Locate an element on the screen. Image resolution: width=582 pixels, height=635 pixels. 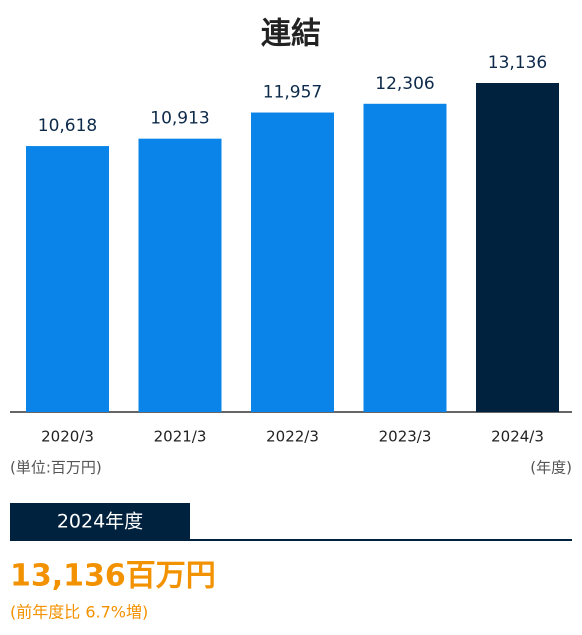
value-label: 13,136 is located at coordinates (517, 63).